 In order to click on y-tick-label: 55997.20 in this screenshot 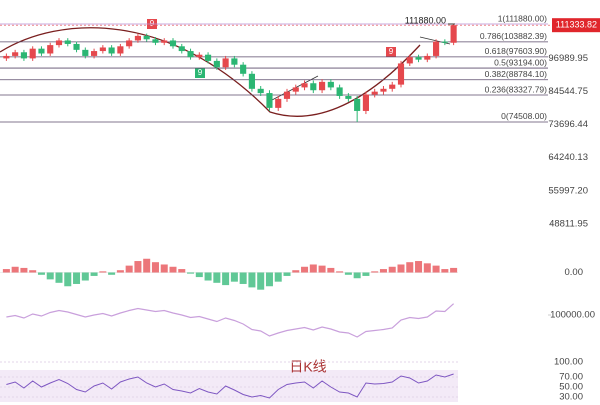, I will do `click(568, 190)`.